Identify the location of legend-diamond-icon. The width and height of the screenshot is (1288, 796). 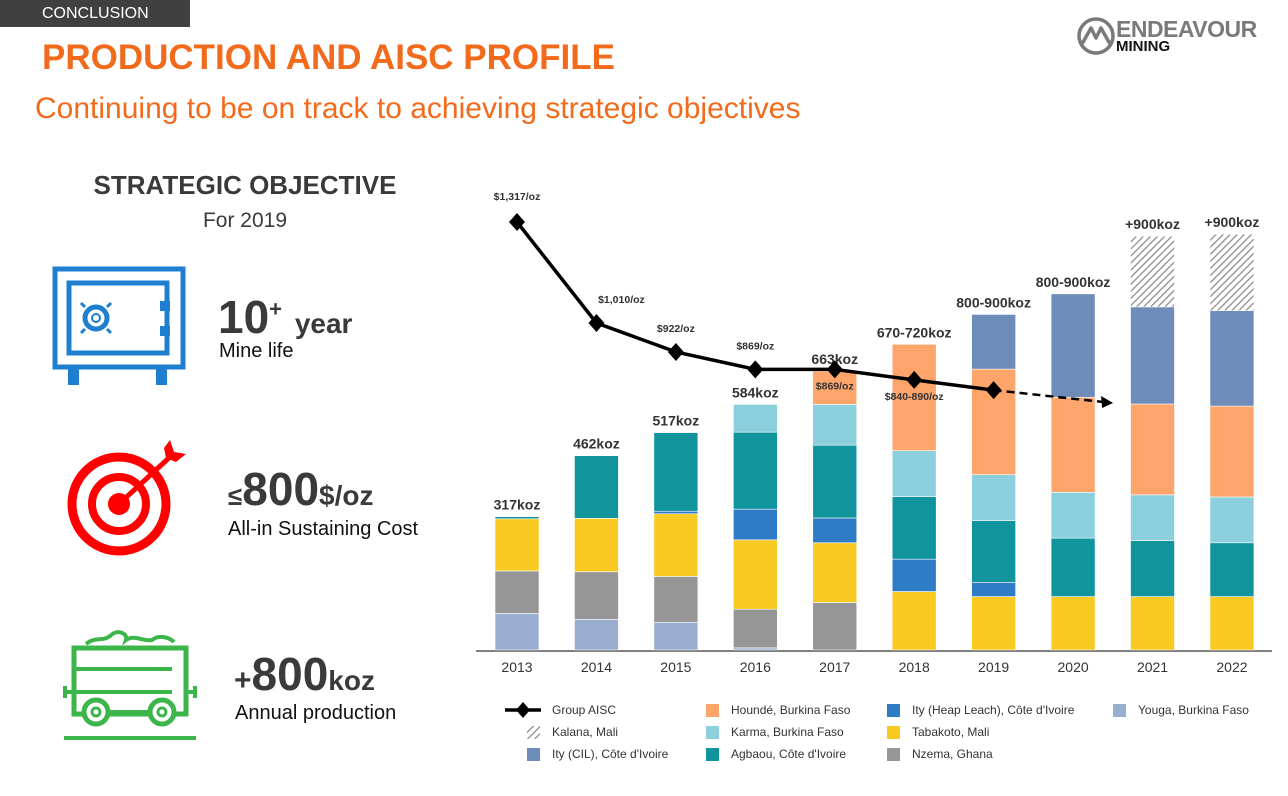
(523, 710).